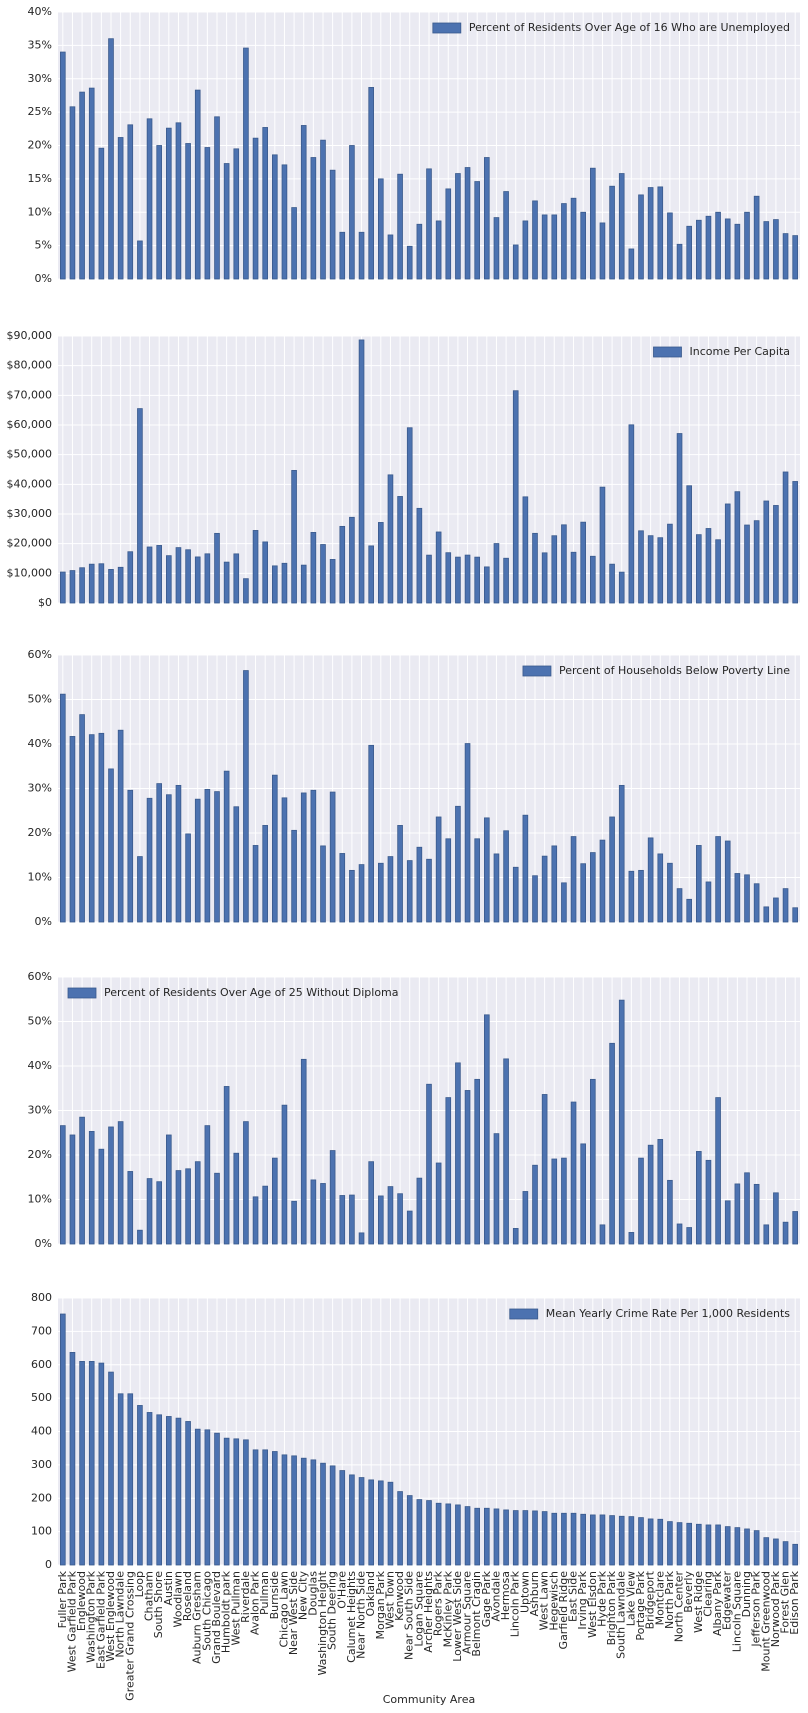  Describe the element at coordinates (120, 1614) in the screenshot. I see `x-tick-label: North Lawndale` at that location.